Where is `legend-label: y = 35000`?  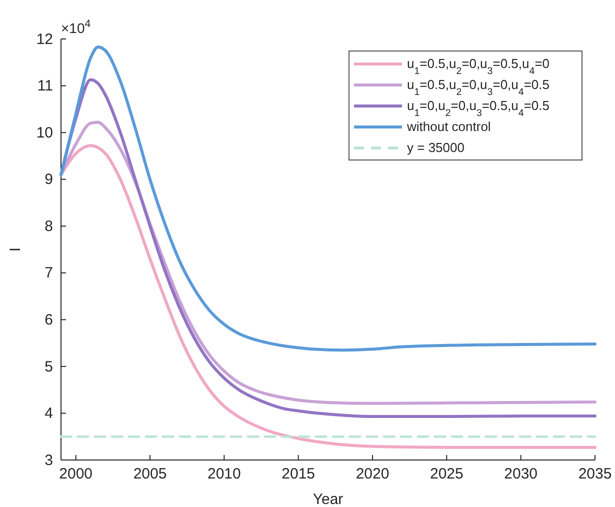
legend-label: y = 35000 is located at coordinates (435, 147).